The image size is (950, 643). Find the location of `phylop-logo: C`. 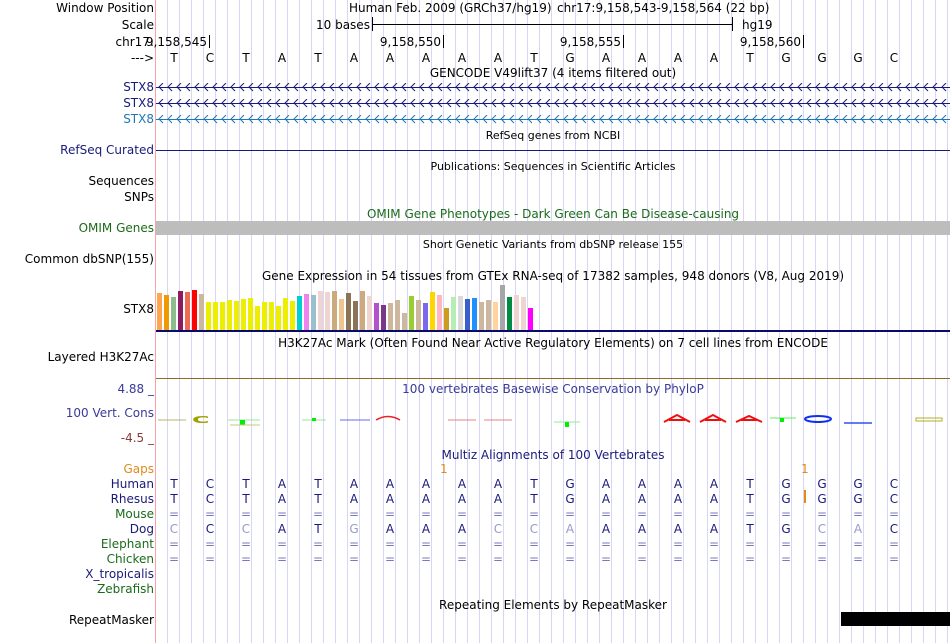

phylop-logo: C is located at coordinates (553, 417).